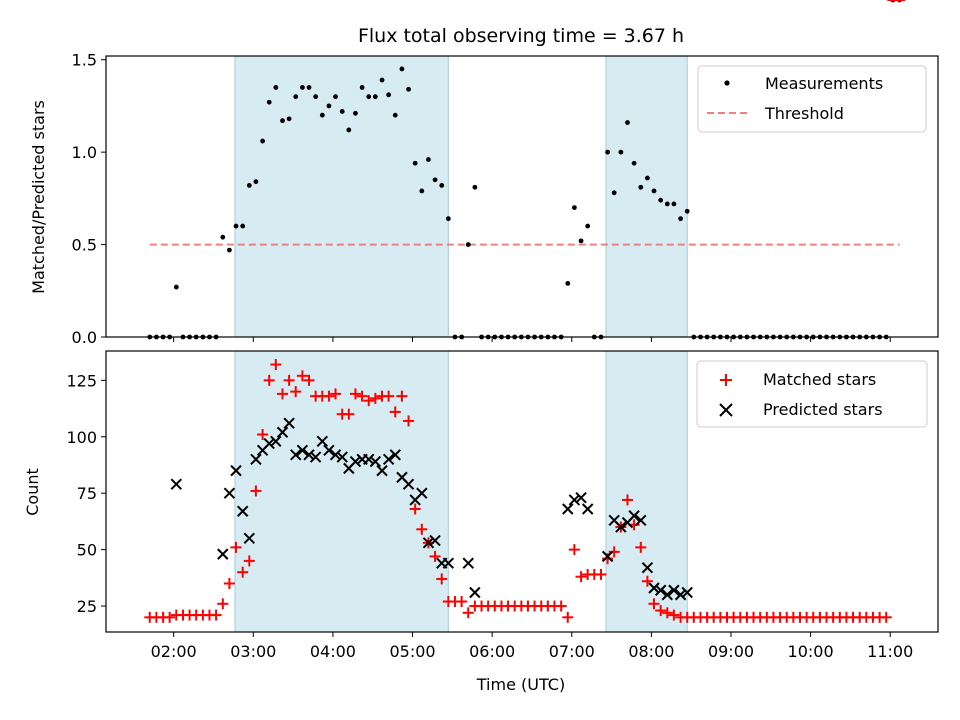 This screenshot has width=960, height=720. Describe the element at coordinates (726, 410) in the screenshot. I see `legend-predicted-marker` at that location.